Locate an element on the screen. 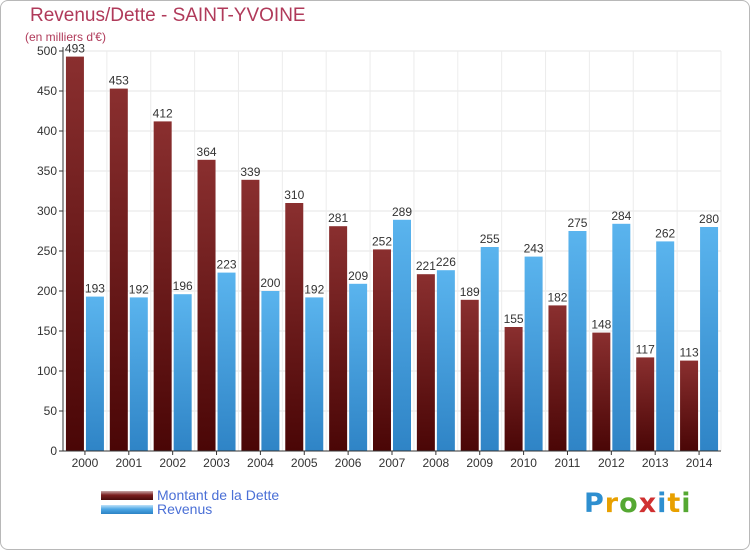 The height and width of the screenshot is (550, 750). data-label-debt: 155 is located at coordinates (514, 319).